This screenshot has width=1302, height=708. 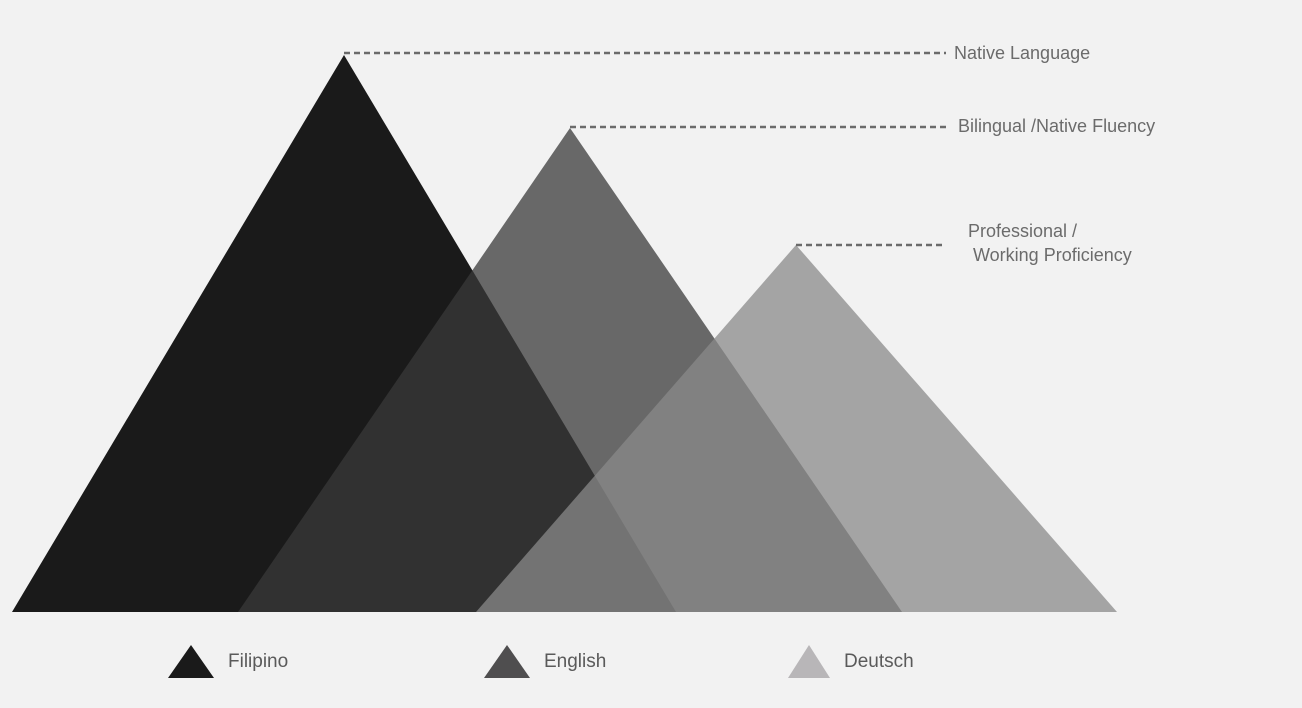 What do you see at coordinates (1022, 53) in the screenshot?
I see `level-label-native: Native Language` at bounding box center [1022, 53].